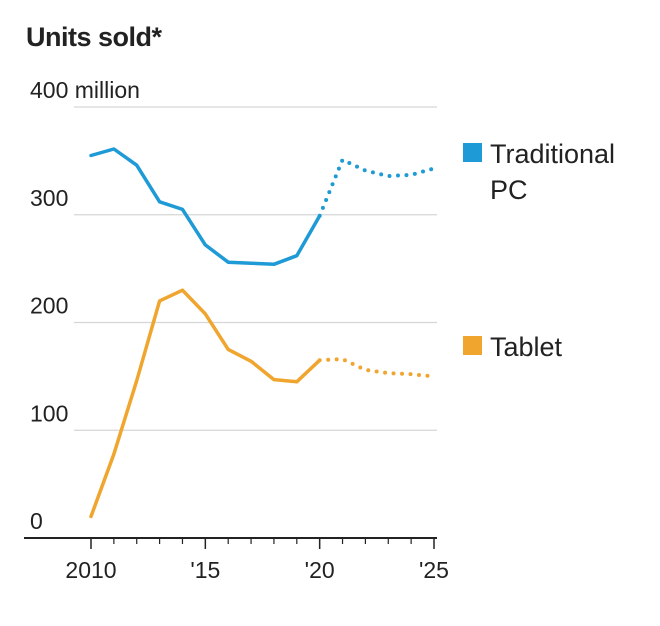 Image resolution: width=660 pixels, height=626 pixels. I want to click on y-tick-label-300: 300, so click(49, 198).